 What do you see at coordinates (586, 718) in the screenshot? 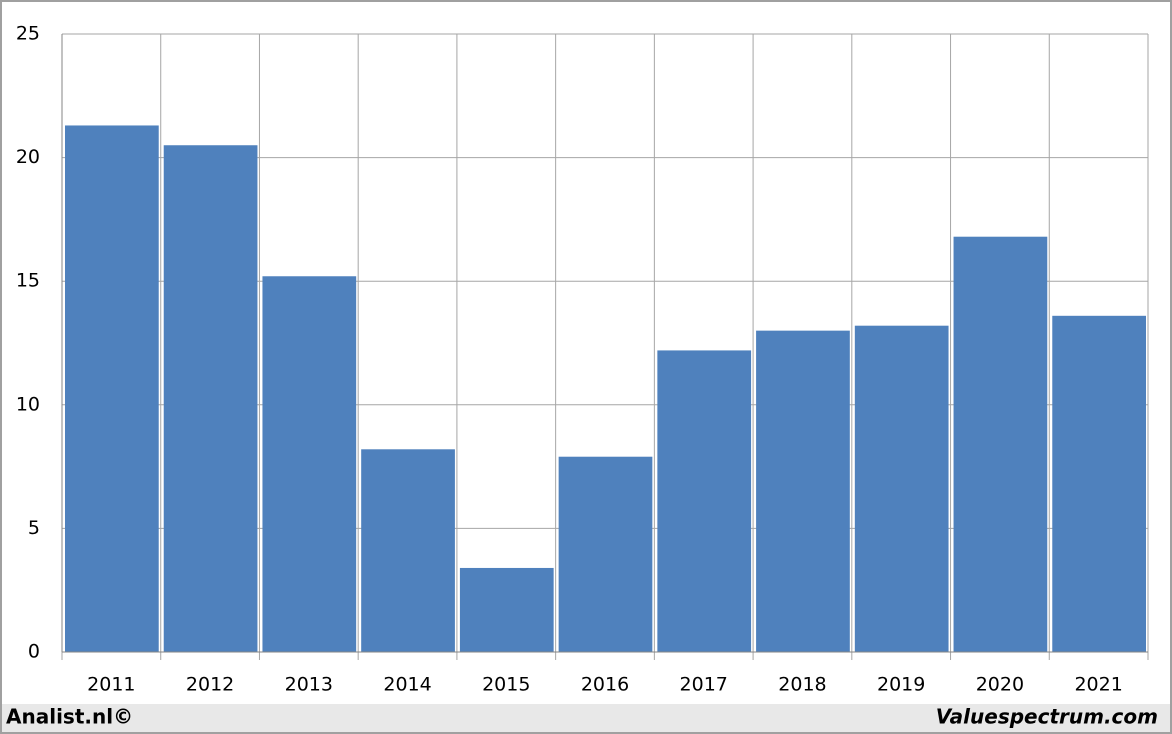
I see `footer-band` at bounding box center [586, 718].